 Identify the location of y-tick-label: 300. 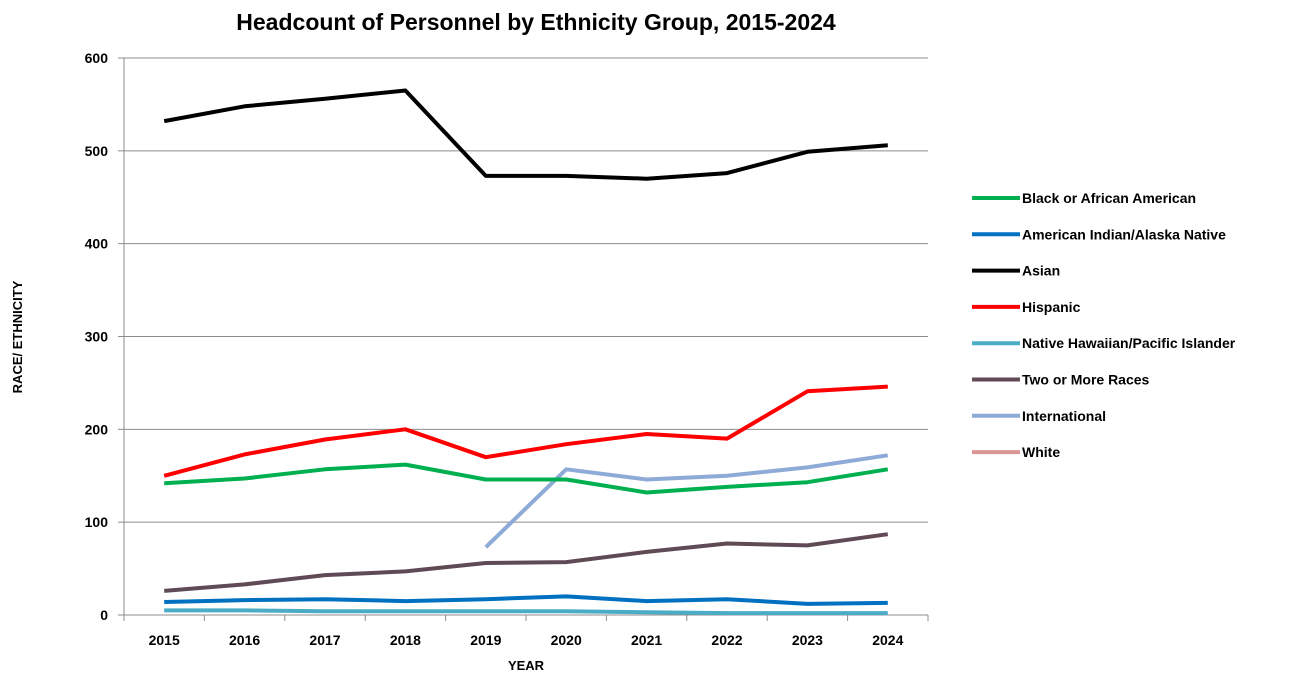
(97, 337).